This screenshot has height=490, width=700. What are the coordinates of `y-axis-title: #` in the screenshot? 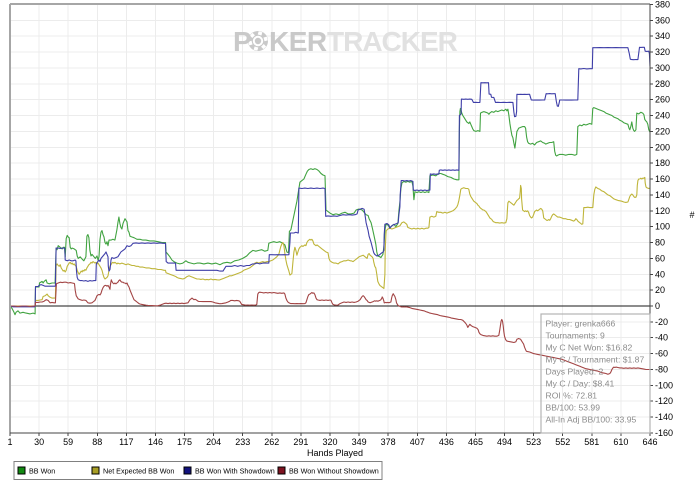 It's located at (691, 215).